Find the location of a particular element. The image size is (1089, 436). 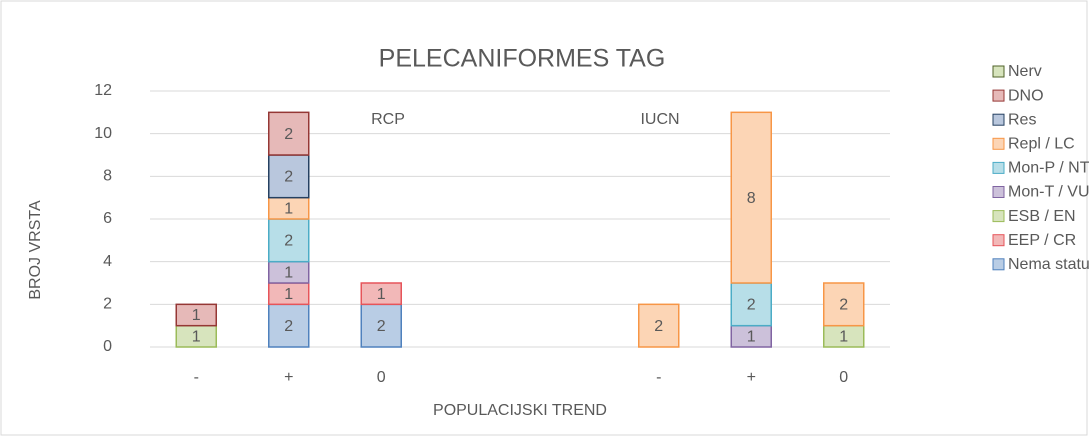

annotation: IUCN is located at coordinates (659, 119).